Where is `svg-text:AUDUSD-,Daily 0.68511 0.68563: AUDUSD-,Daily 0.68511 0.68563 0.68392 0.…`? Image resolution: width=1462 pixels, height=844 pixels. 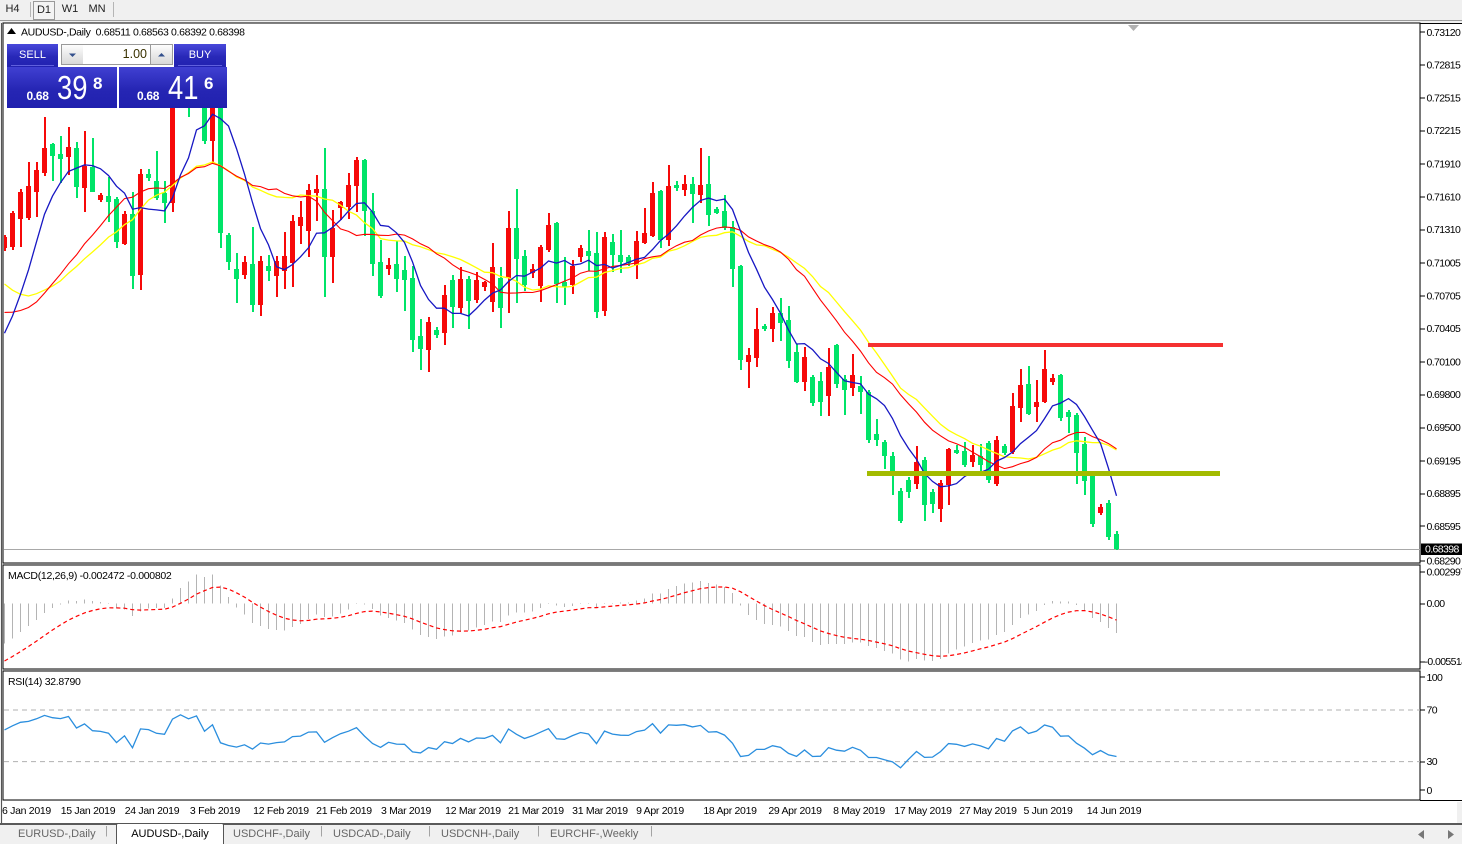 svg-text:AUDUSD-,Daily 0.68511 0.68563: AUDUSD-,Daily 0.68511 0.68563 0.68392 0.… is located at coordinates (133, 33).